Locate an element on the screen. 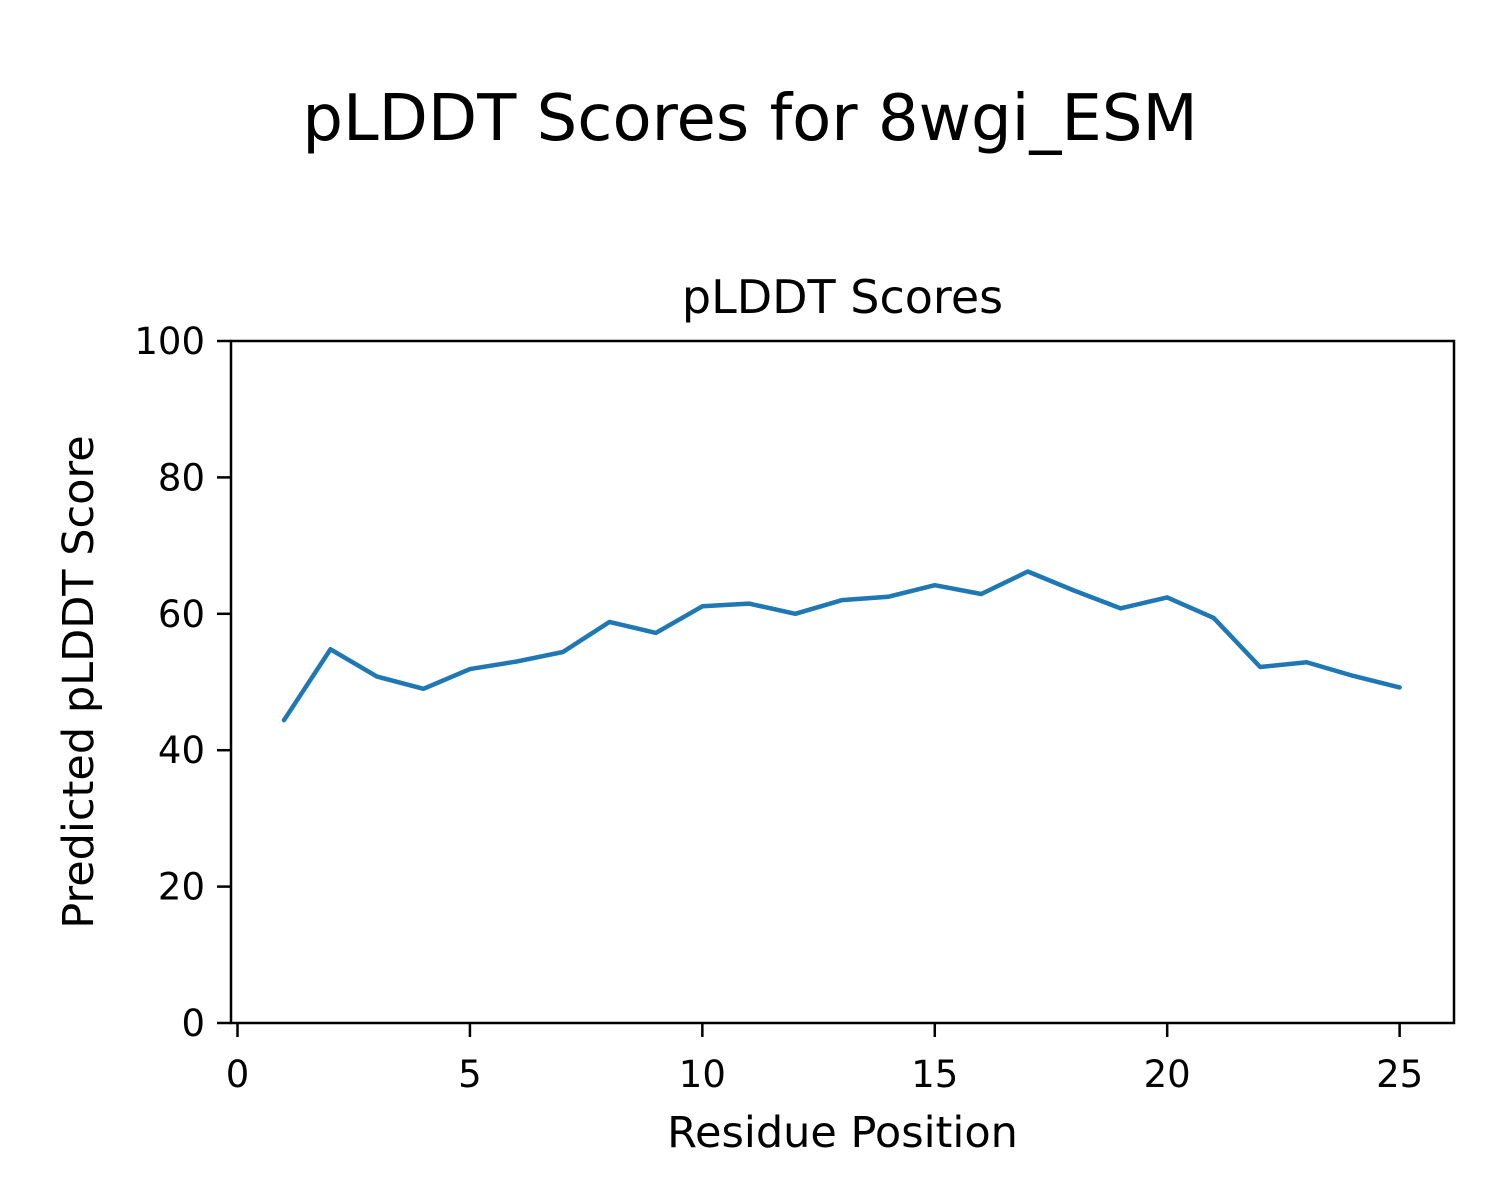 Image resolution: width=1500 pixels, height=1200 pixels. y-tick-label: 60 is located at coordinates (181, 614).